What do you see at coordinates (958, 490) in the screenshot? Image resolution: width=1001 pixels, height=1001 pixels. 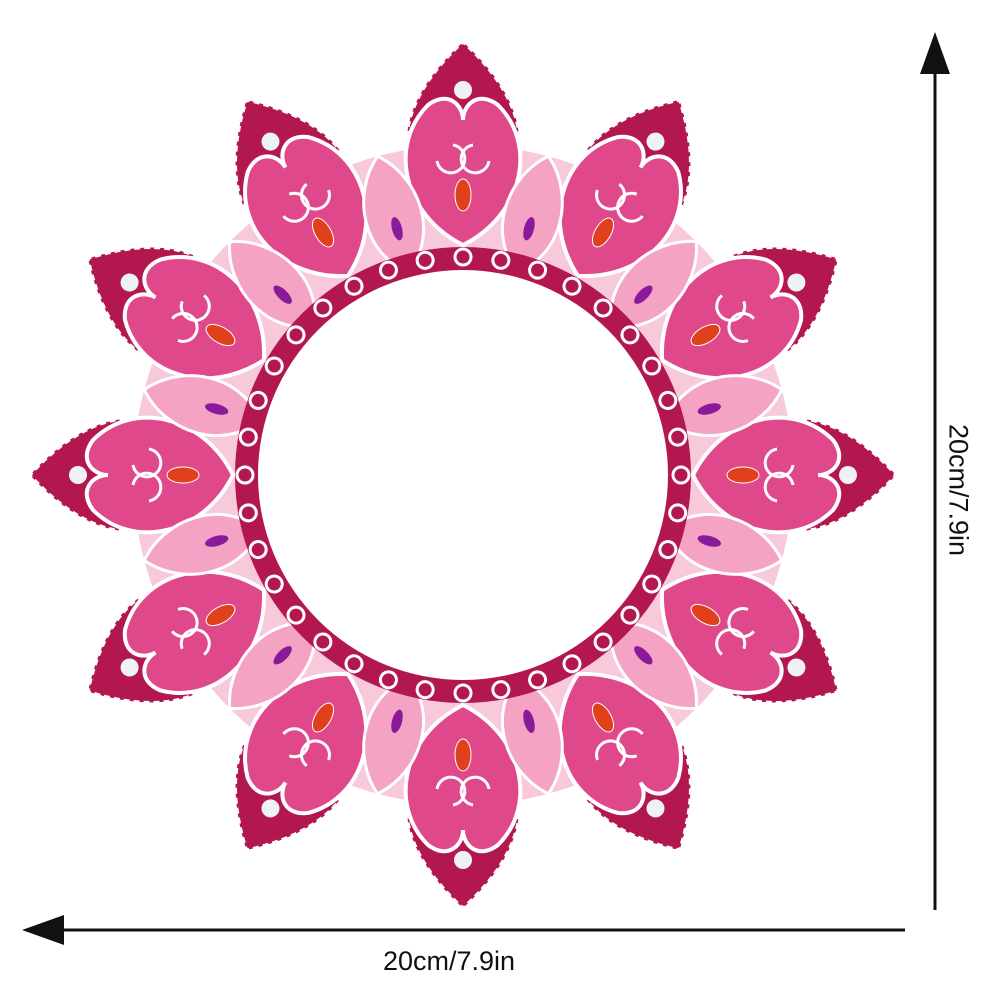 I see `height-label: 20cm/7.9in` at bounding box center [958, 490].